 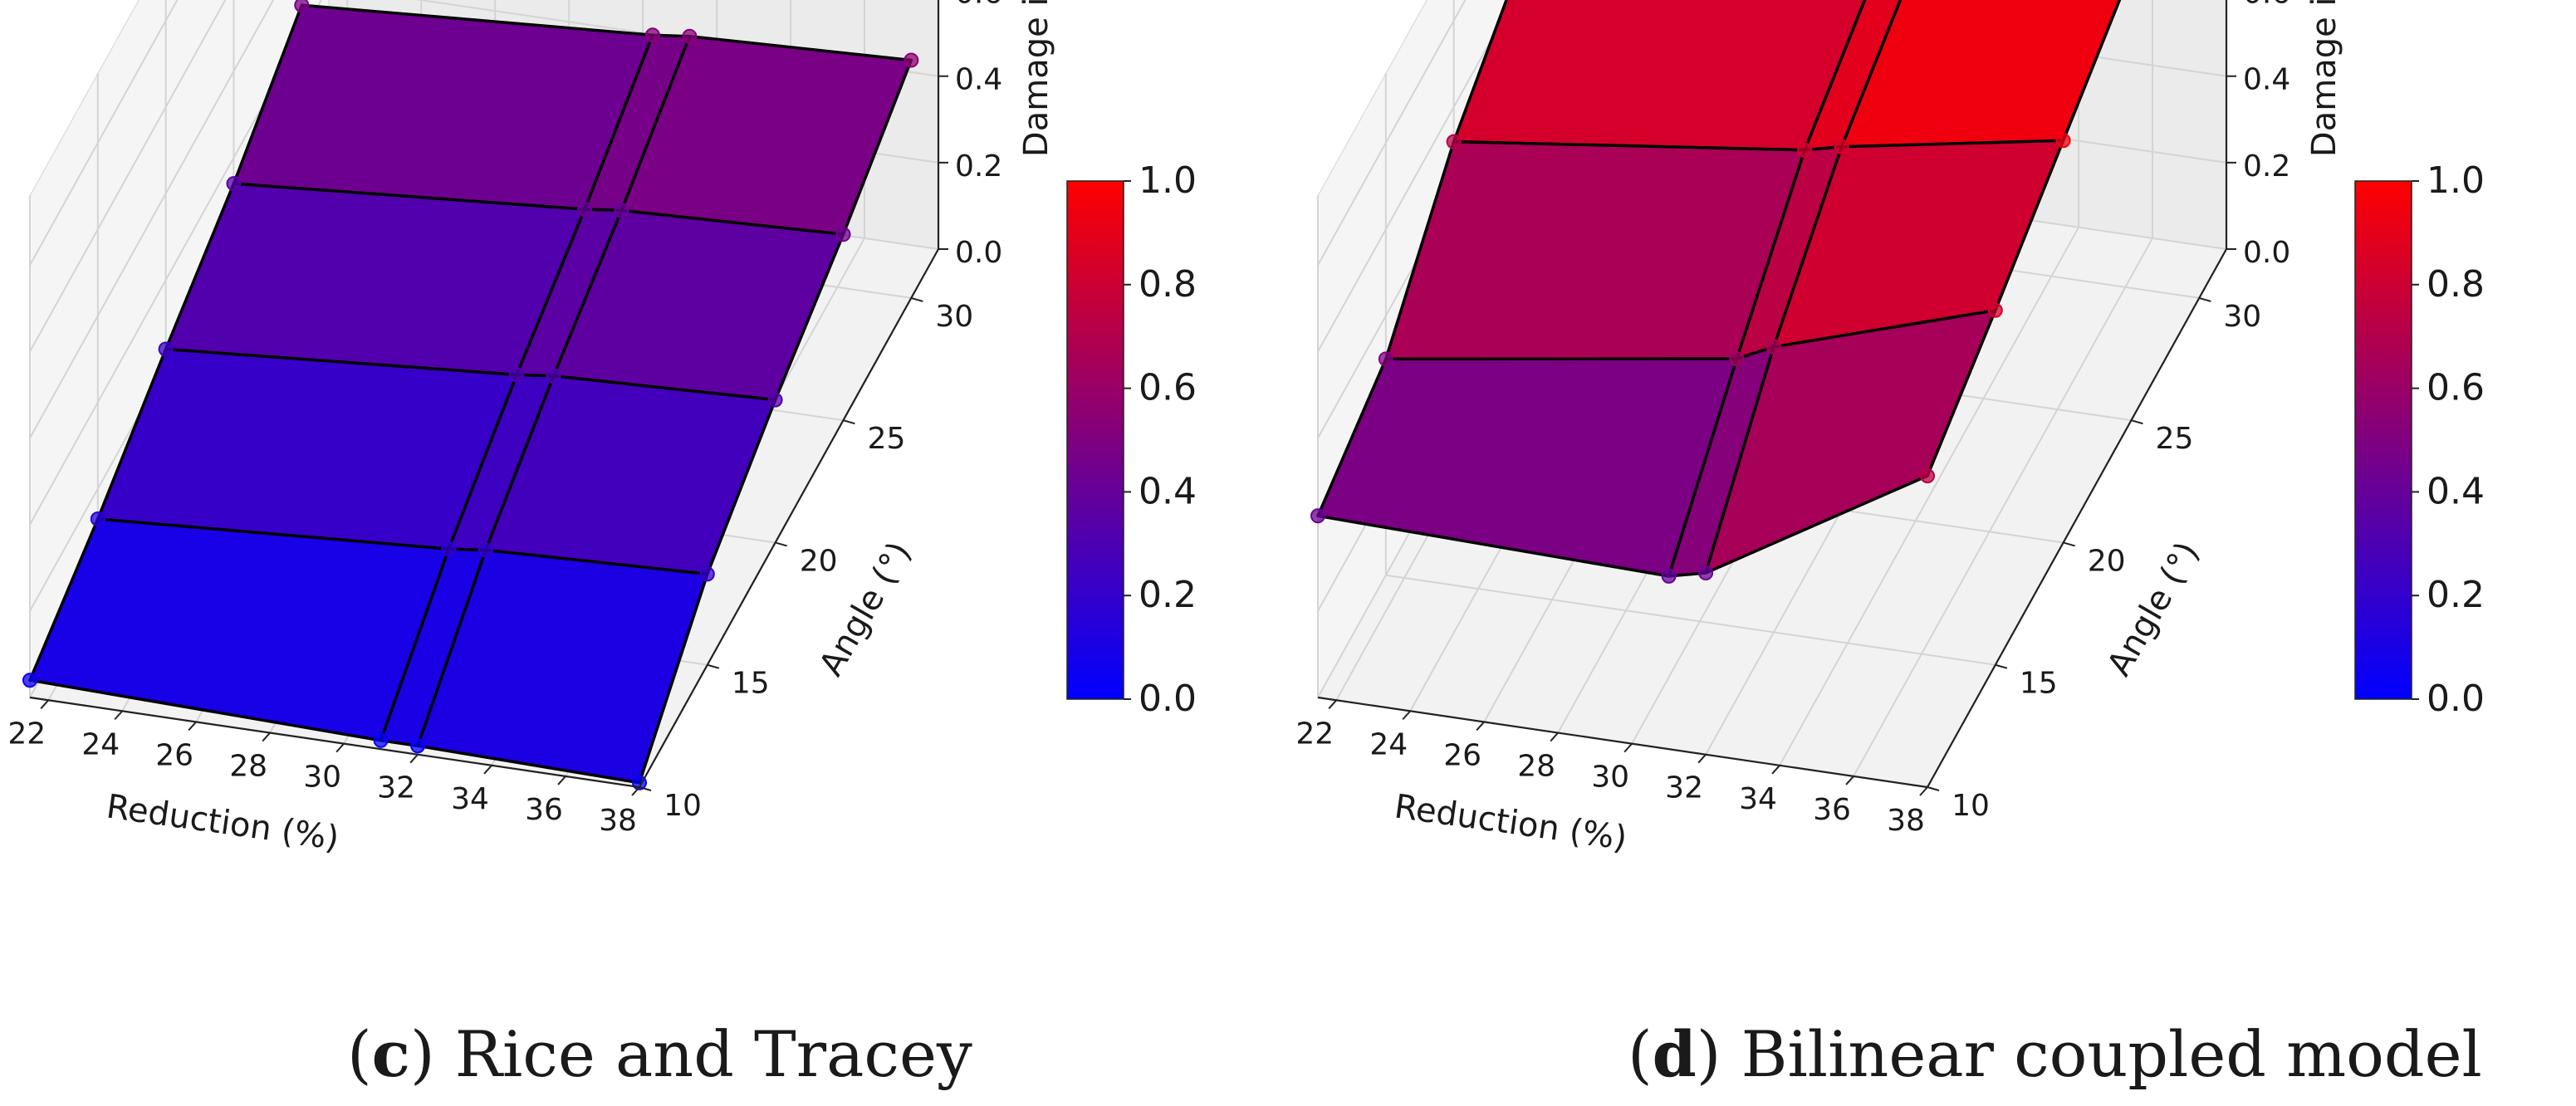 What do you see at coordinates (2111, 1054) in the screenshot?
I see `caption-d-text: Bilinear coupled model` at bounding box center [2111, 1054].